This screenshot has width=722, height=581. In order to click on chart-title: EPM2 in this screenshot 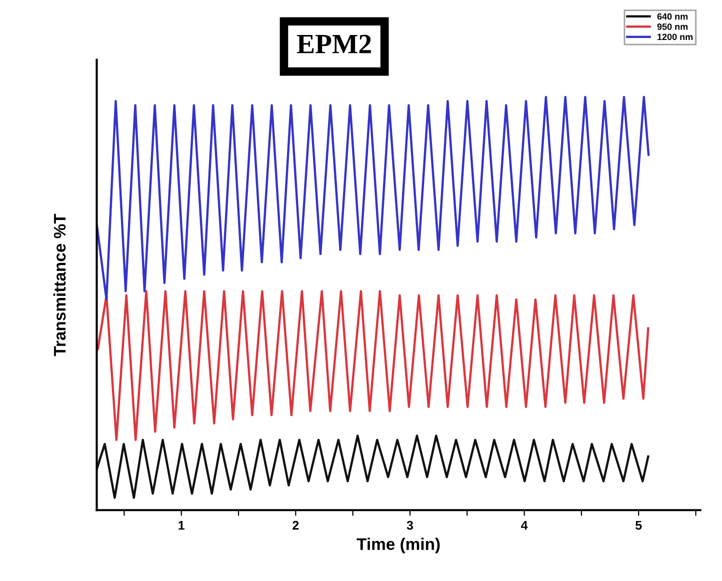, I will do `click(333, 44)`.